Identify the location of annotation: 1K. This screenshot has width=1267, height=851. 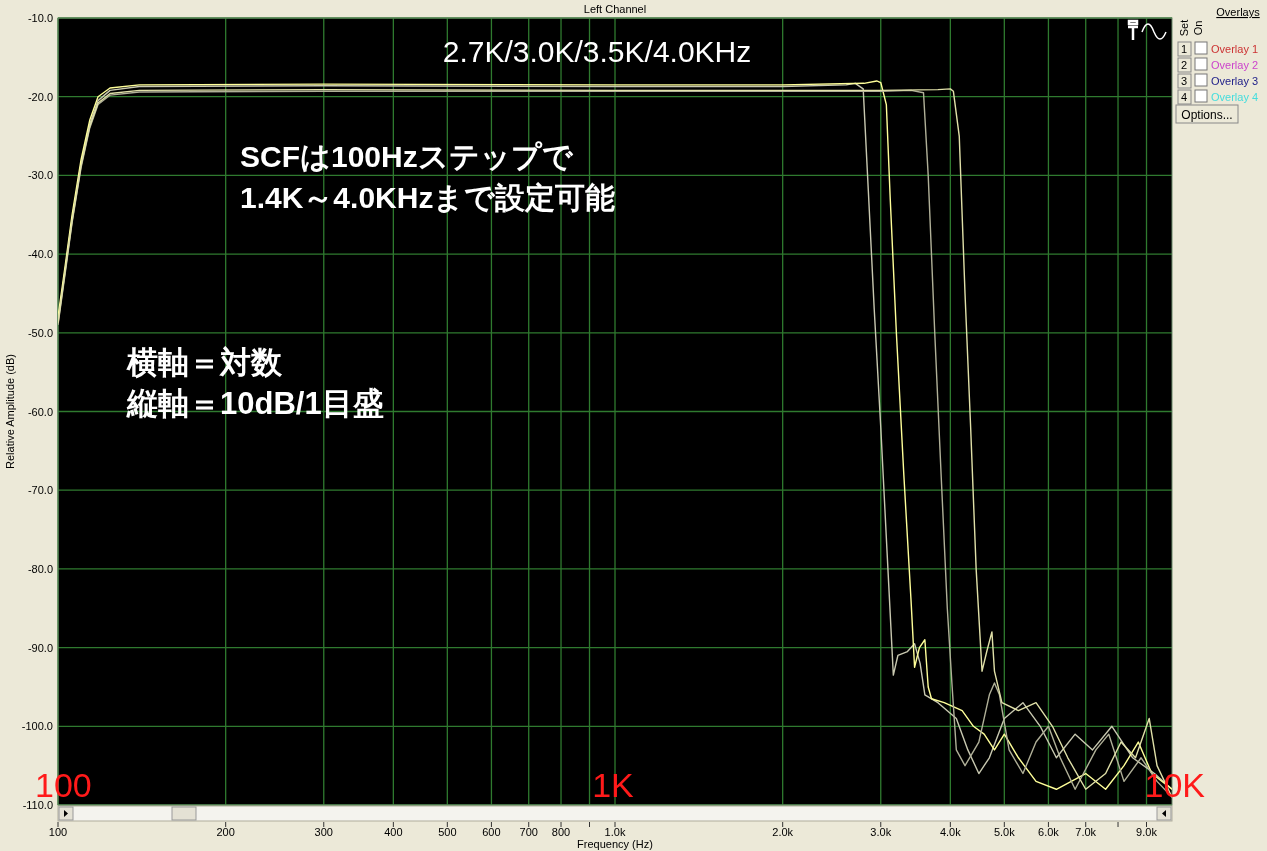
(613, 785).